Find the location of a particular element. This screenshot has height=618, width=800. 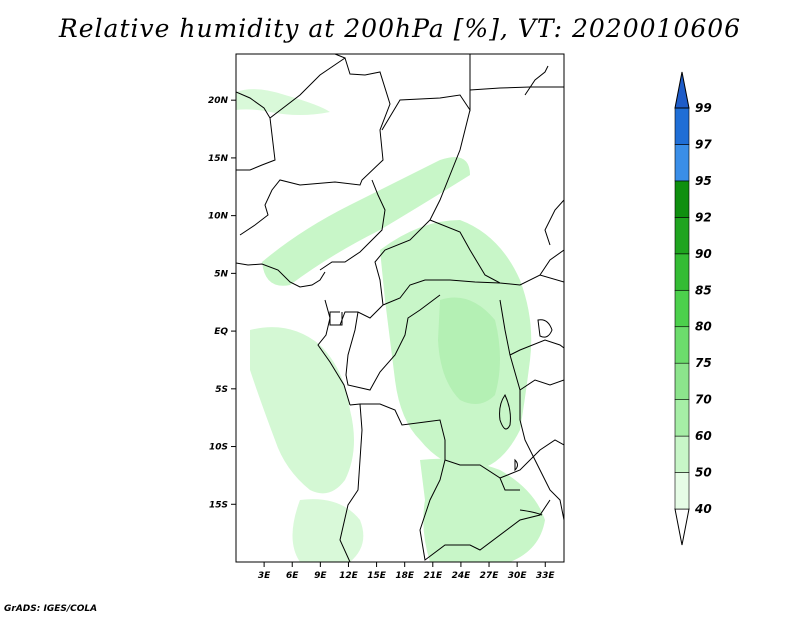

colorbar-label: 92 is located at coordinates (703, 217).